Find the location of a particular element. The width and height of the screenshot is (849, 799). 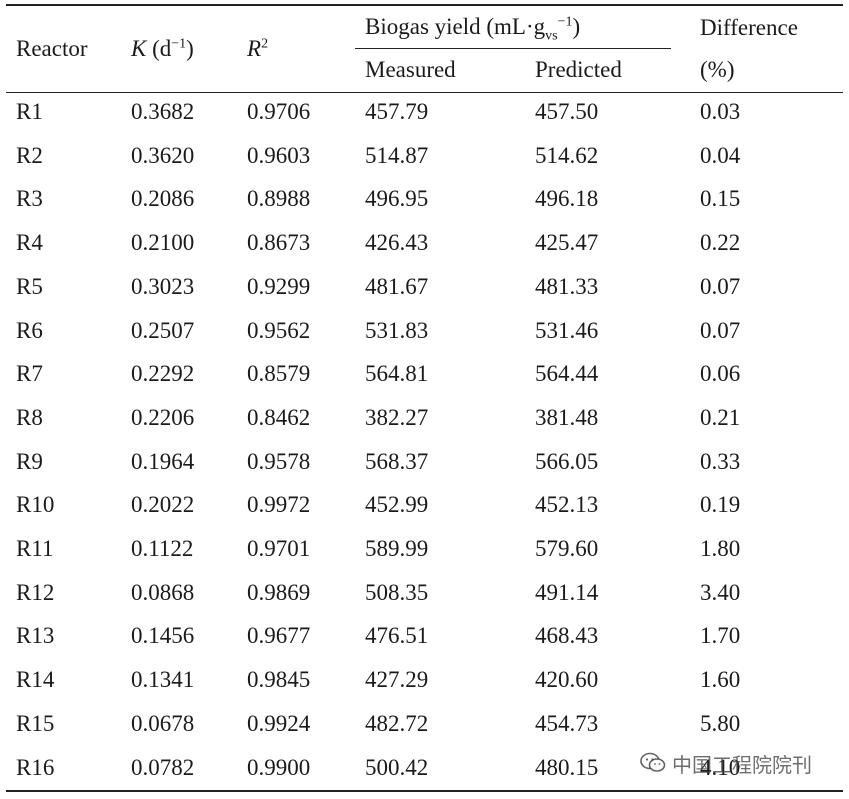

cell-difference: 0.04 is located at coordinates (720, 155).